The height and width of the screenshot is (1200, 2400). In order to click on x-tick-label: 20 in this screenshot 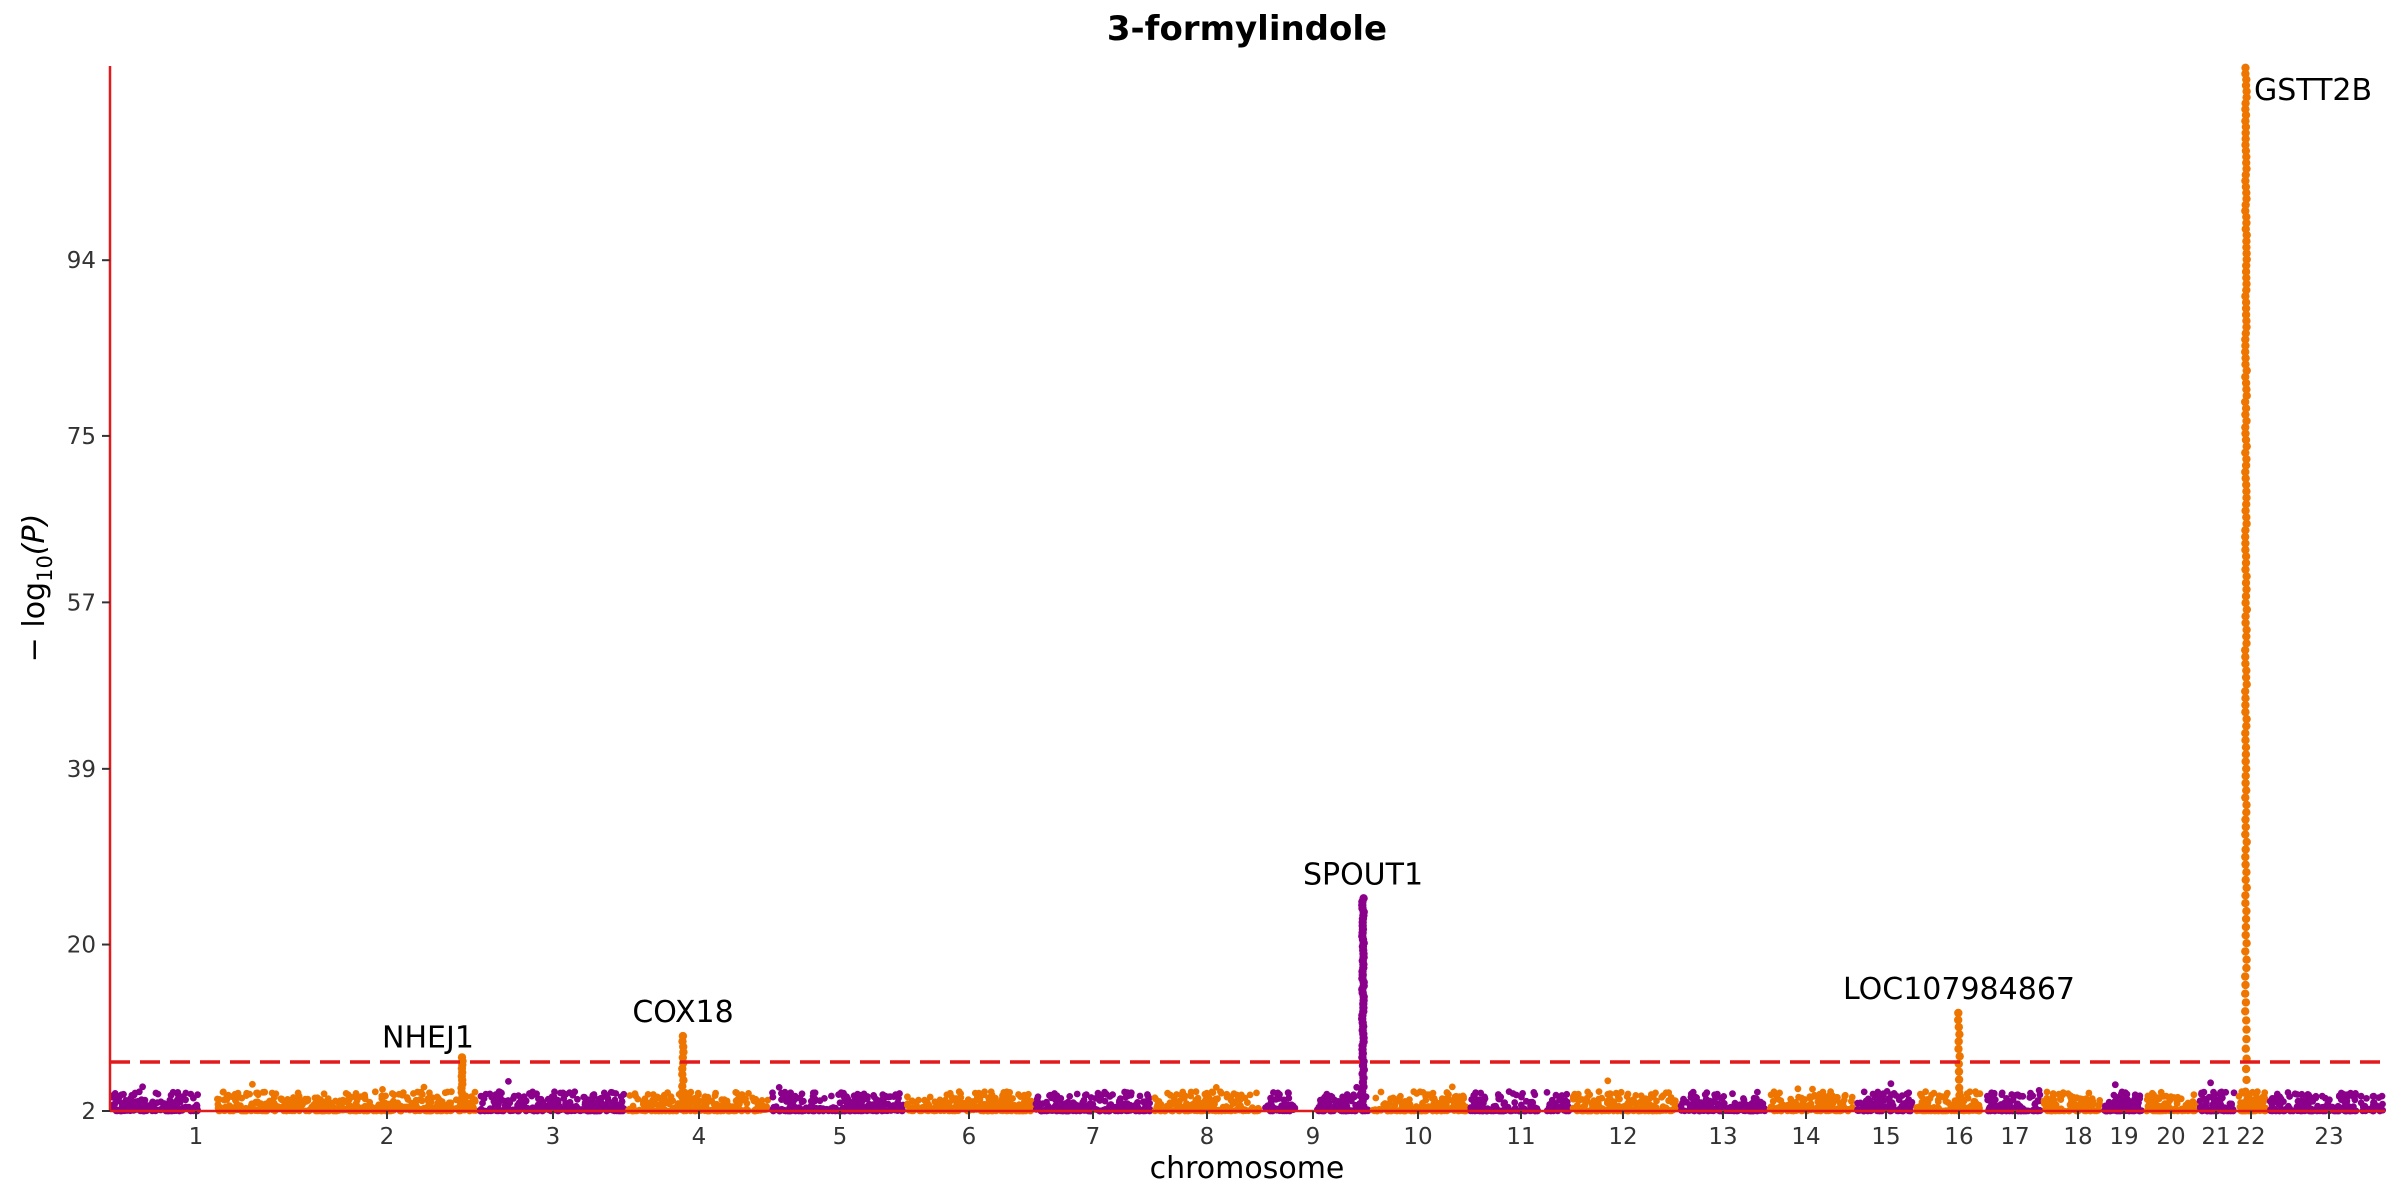, I will do `click(2170, 1137)`.